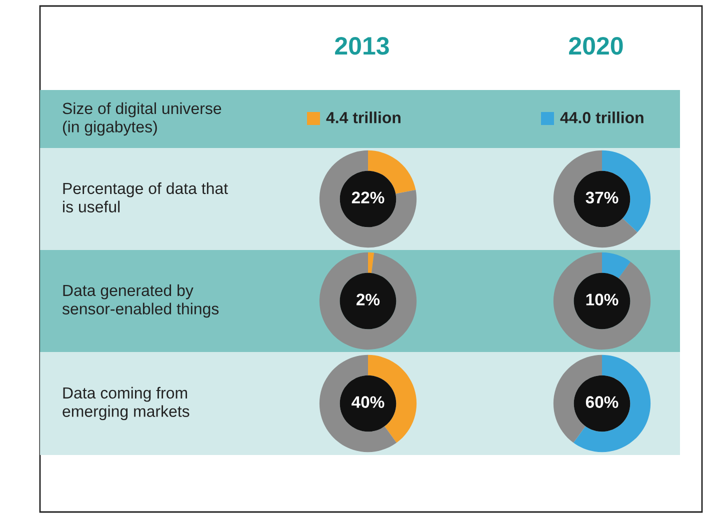  I want to click on text: Percentage of data that is useful, so click(145, 197).